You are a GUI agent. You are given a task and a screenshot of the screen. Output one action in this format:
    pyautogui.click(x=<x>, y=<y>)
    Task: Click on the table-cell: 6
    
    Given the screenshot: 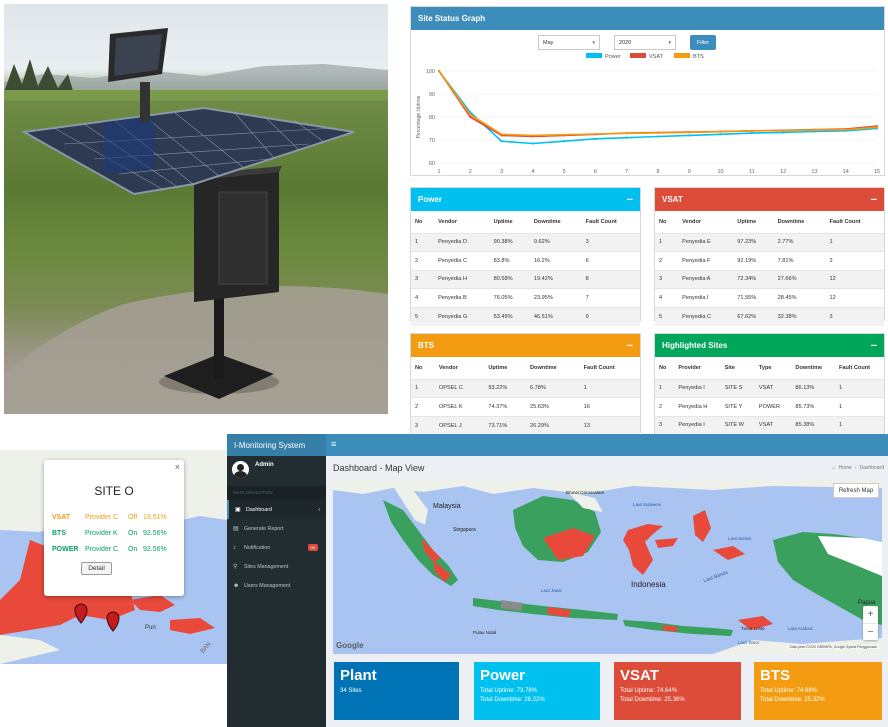 What is the action you would take?
    pyautogui.click(x=610, y=260)
    